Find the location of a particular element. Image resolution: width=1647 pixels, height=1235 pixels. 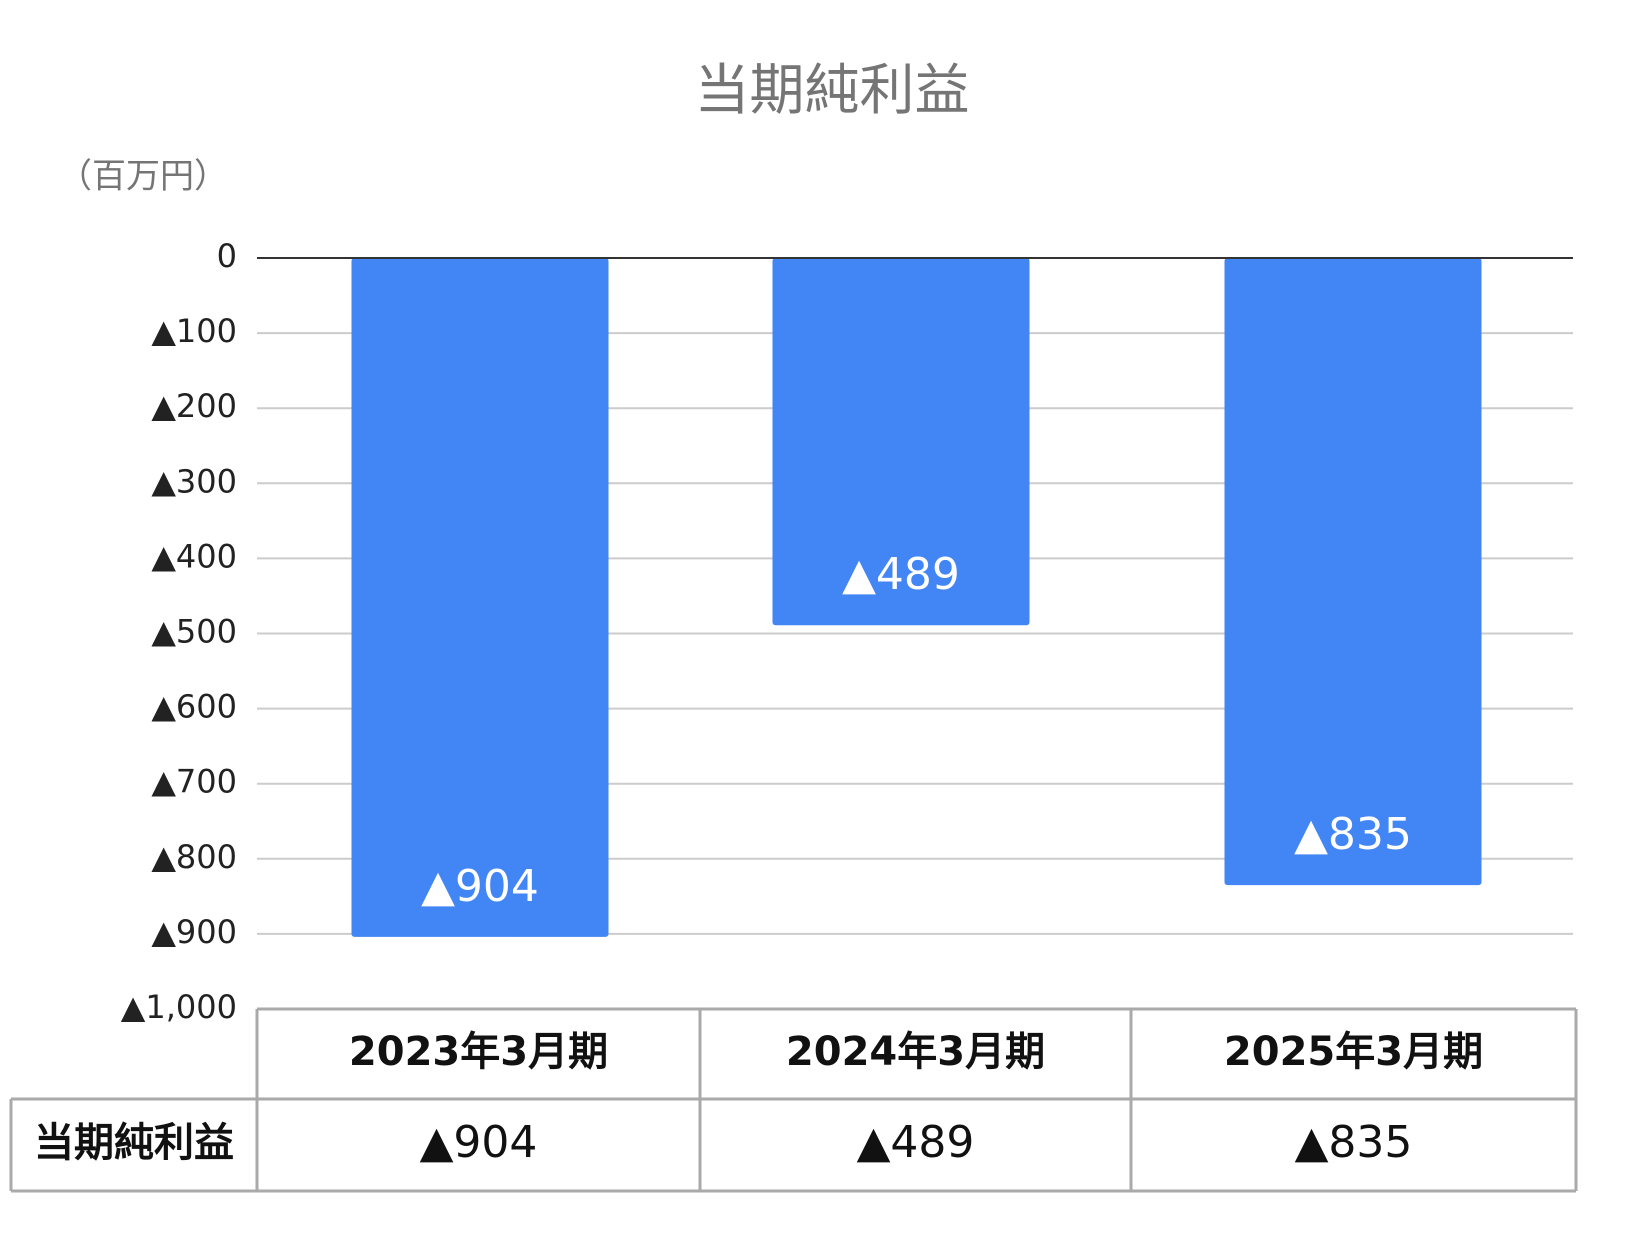

data-label: ▲835 is located at coordinates (1353, 834).